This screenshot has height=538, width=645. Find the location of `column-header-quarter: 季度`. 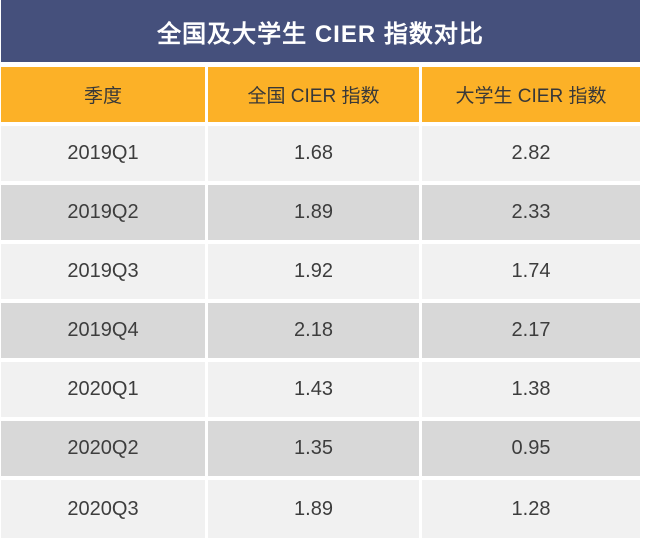

column-header-quarter: 季度 is located at coordinates (103, 94).